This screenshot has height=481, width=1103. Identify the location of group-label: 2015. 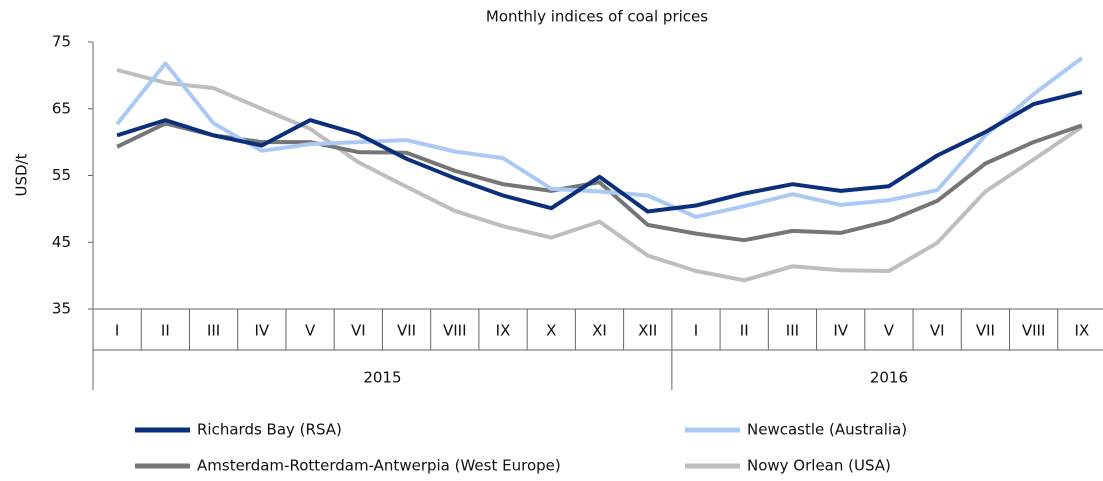
(382, 378).